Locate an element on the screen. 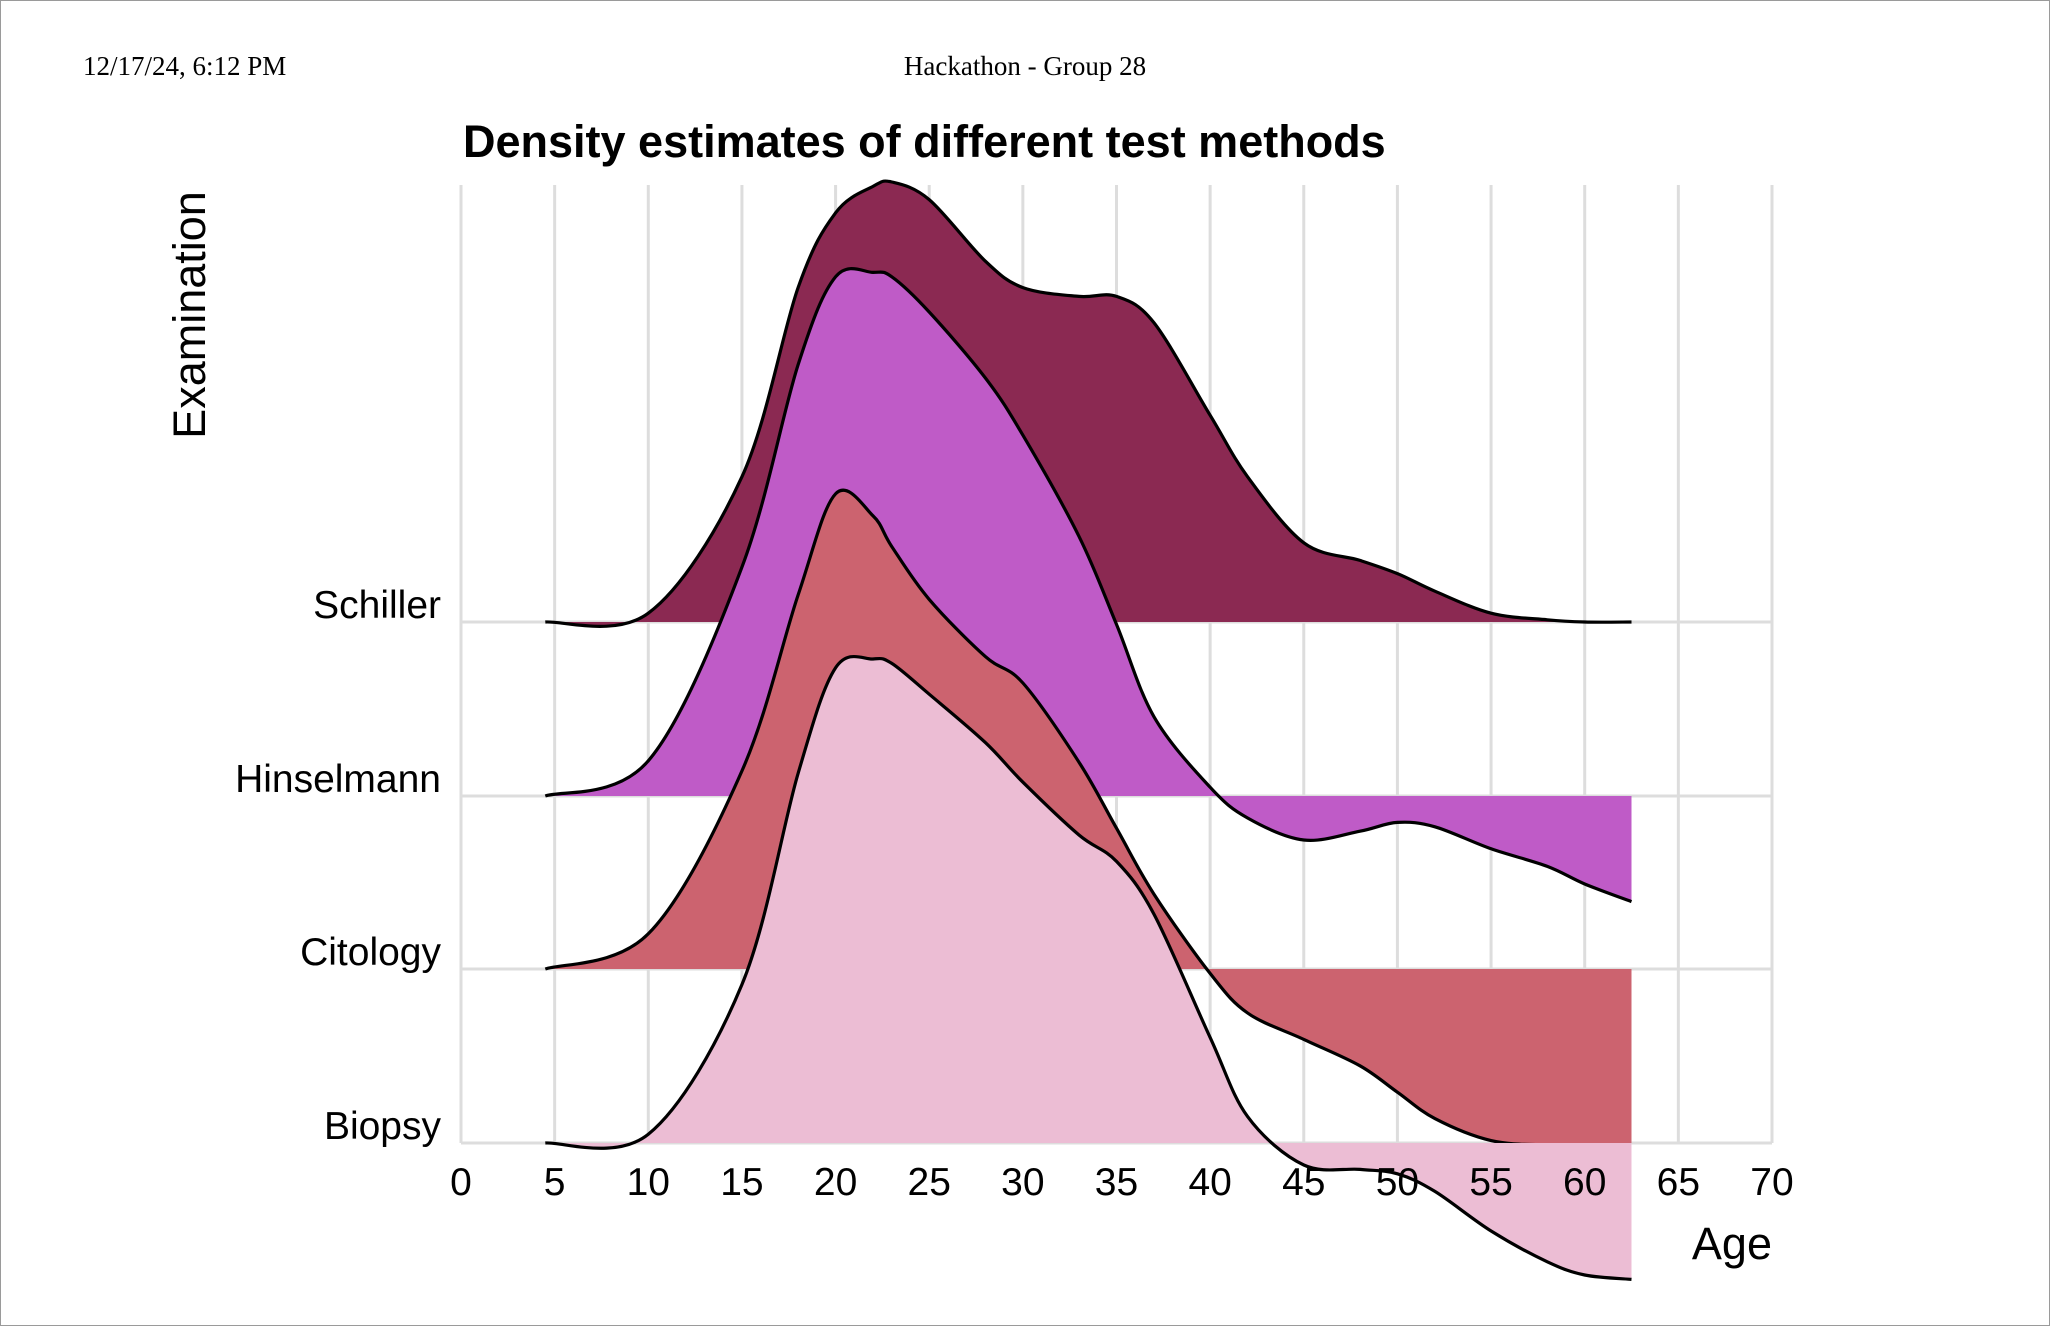 This screenshot has height=1326, width=2050. print-datetime: 12/17/24, 6:12 PM is located at coordinates (185, 66).